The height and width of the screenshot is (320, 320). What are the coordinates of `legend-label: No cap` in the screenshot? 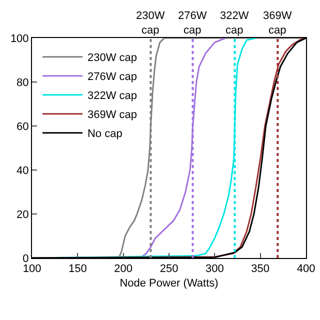 It's located at (104, 134).